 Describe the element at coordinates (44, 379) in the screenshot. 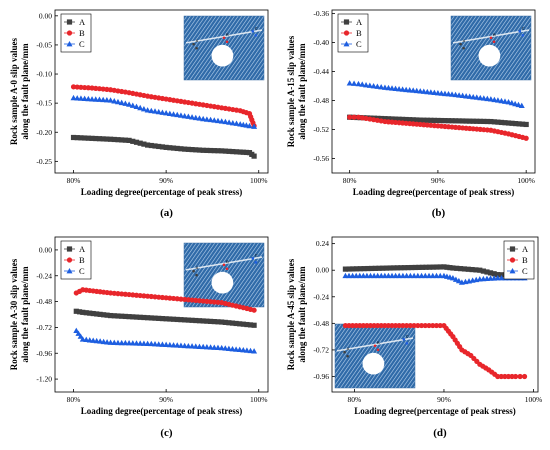

I see `y-tick-label: -1.20` at that location.